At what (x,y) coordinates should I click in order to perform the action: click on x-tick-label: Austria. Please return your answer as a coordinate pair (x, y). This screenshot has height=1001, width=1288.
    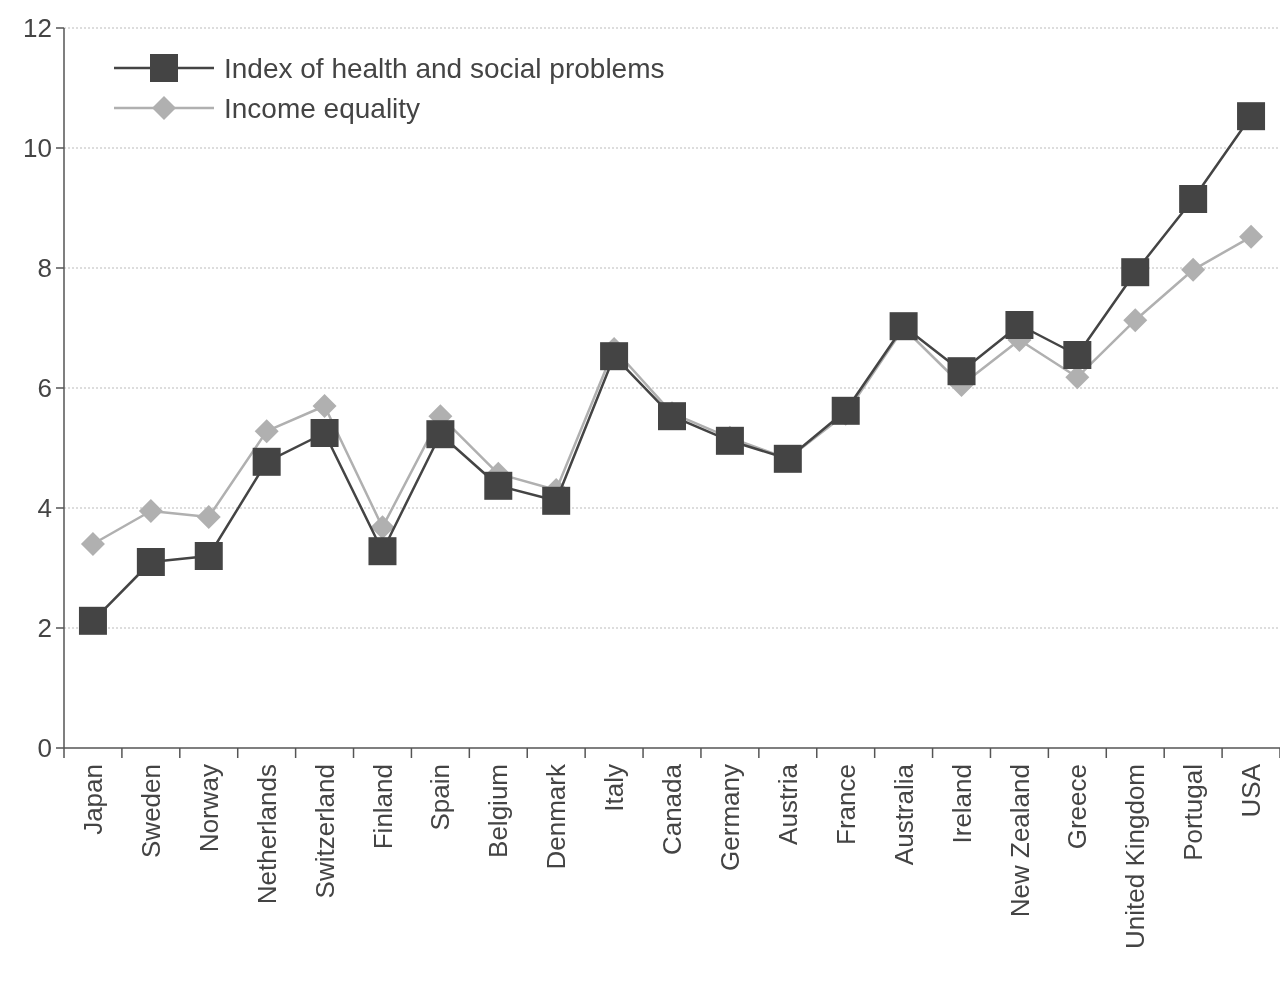
    Looking at the image, I should click on (787, 804).